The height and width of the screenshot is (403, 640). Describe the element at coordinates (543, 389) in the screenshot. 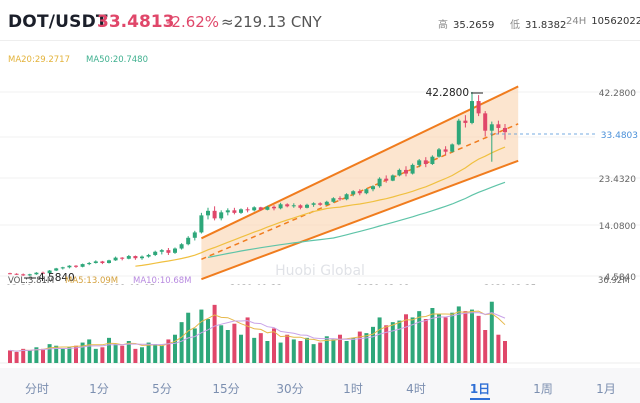

I see `tab-1week: 1周` at that location.